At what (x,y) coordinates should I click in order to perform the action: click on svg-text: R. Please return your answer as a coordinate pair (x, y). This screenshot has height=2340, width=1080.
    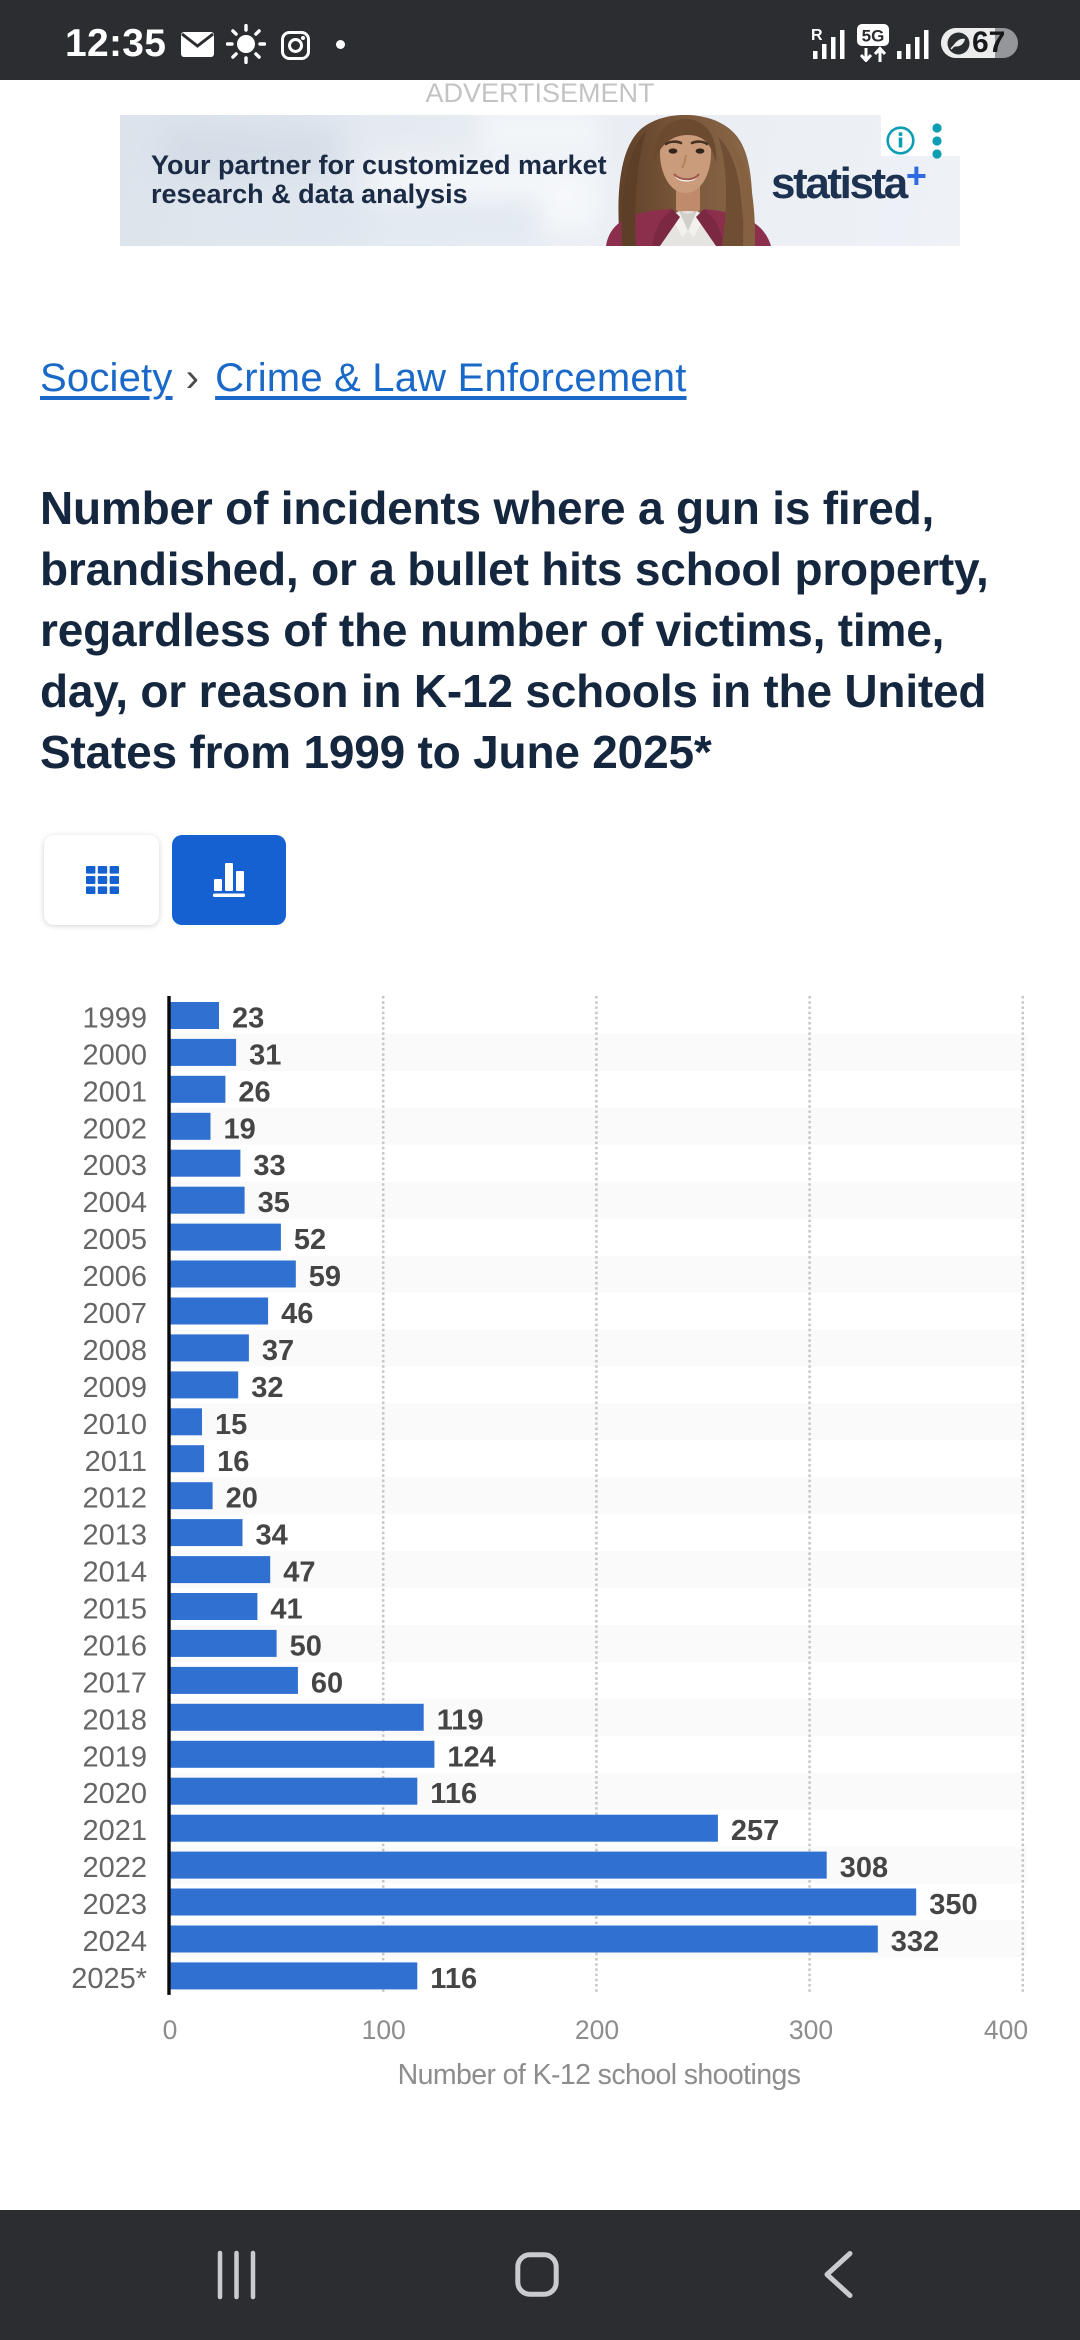
    Looking at the image, I should click on (817, 35).